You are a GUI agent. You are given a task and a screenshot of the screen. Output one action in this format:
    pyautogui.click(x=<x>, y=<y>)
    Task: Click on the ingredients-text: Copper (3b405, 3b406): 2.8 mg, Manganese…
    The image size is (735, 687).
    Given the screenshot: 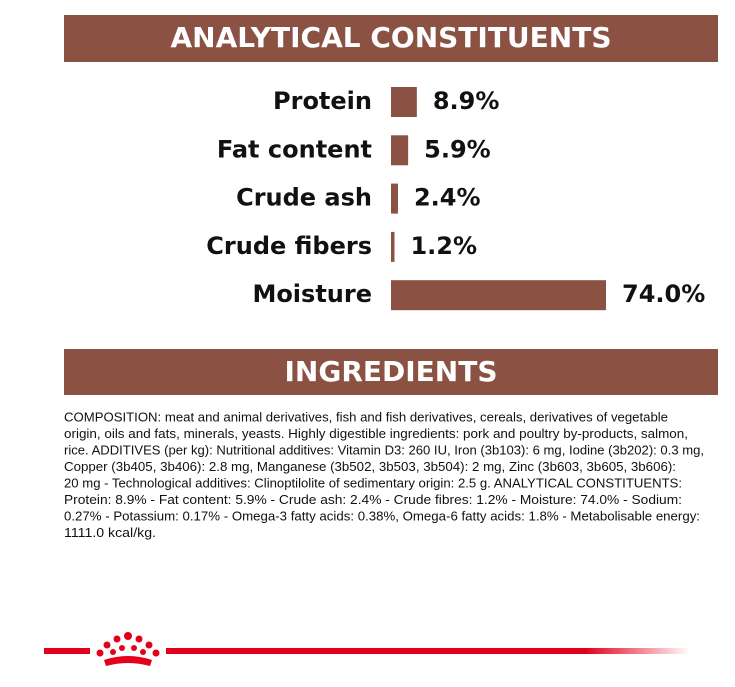 What is the action you would take?
    pyautogui.click(x=370, y=467)
    